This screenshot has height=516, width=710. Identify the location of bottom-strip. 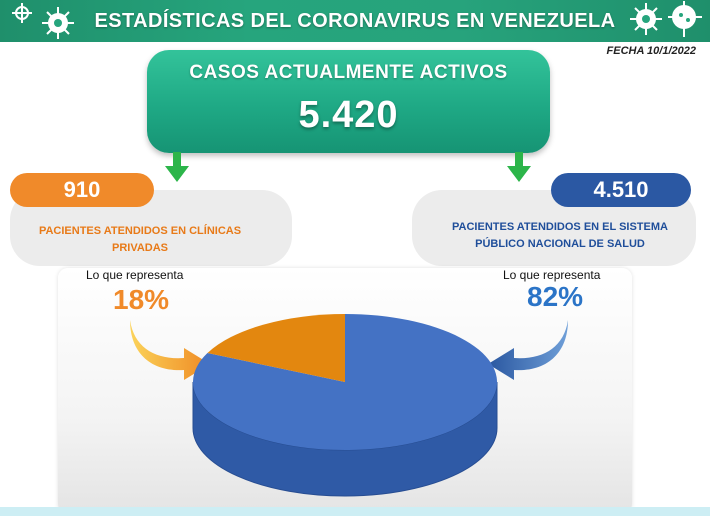
(355, 511).